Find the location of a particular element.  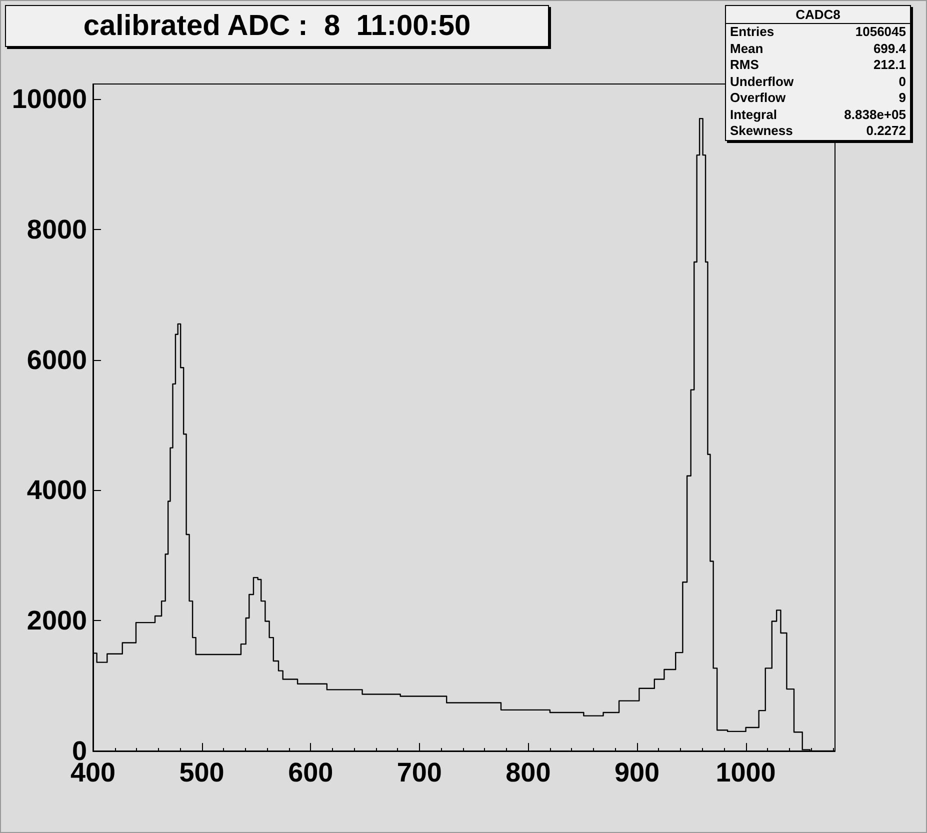

annotation: Overflow is located at coordinates (758, 98).